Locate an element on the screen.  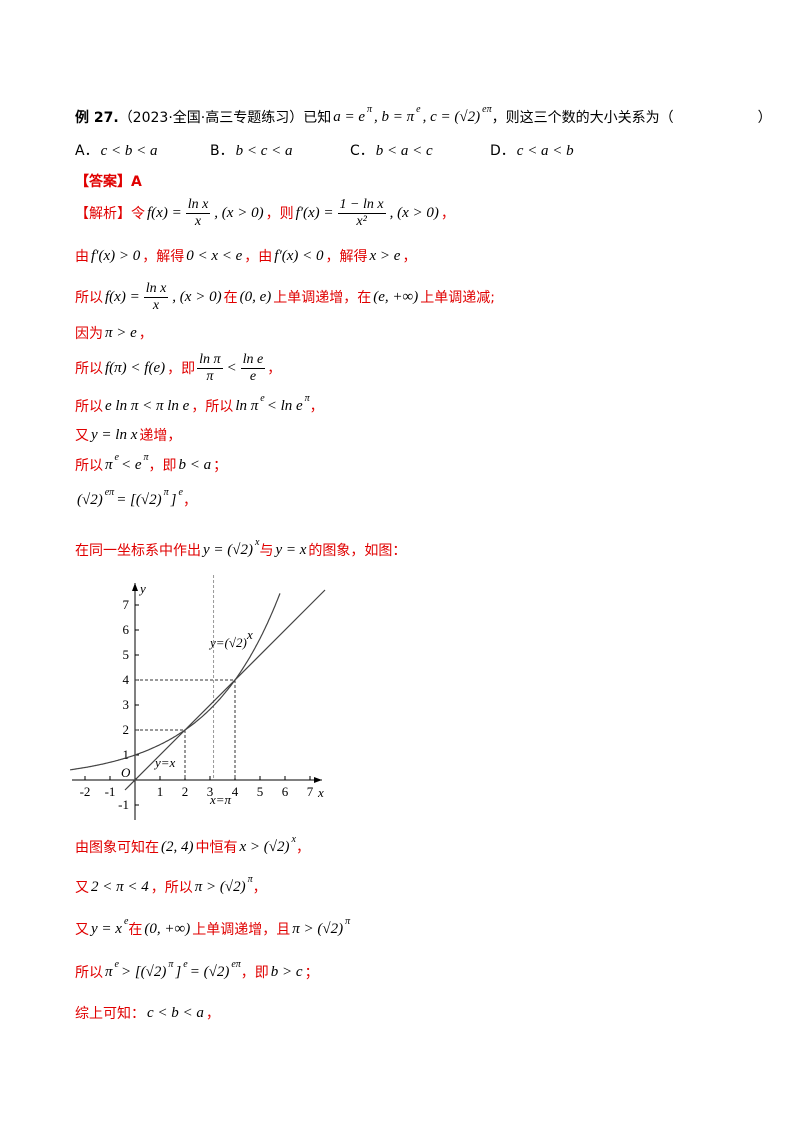
math: π > e is located at coordinates (121, 332).